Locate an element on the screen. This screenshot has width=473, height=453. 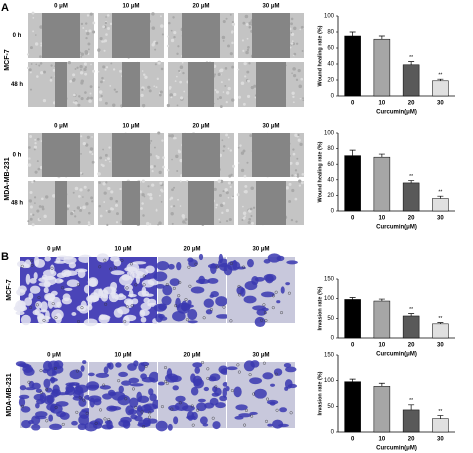
y-tick-label: 60 is located at coordinates (330, 165).